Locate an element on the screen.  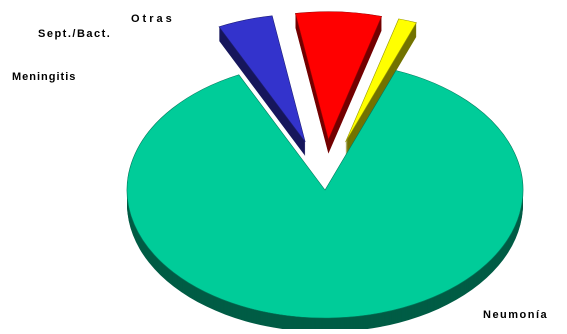
pie-slice-otras is located at coordinates (381, 80).